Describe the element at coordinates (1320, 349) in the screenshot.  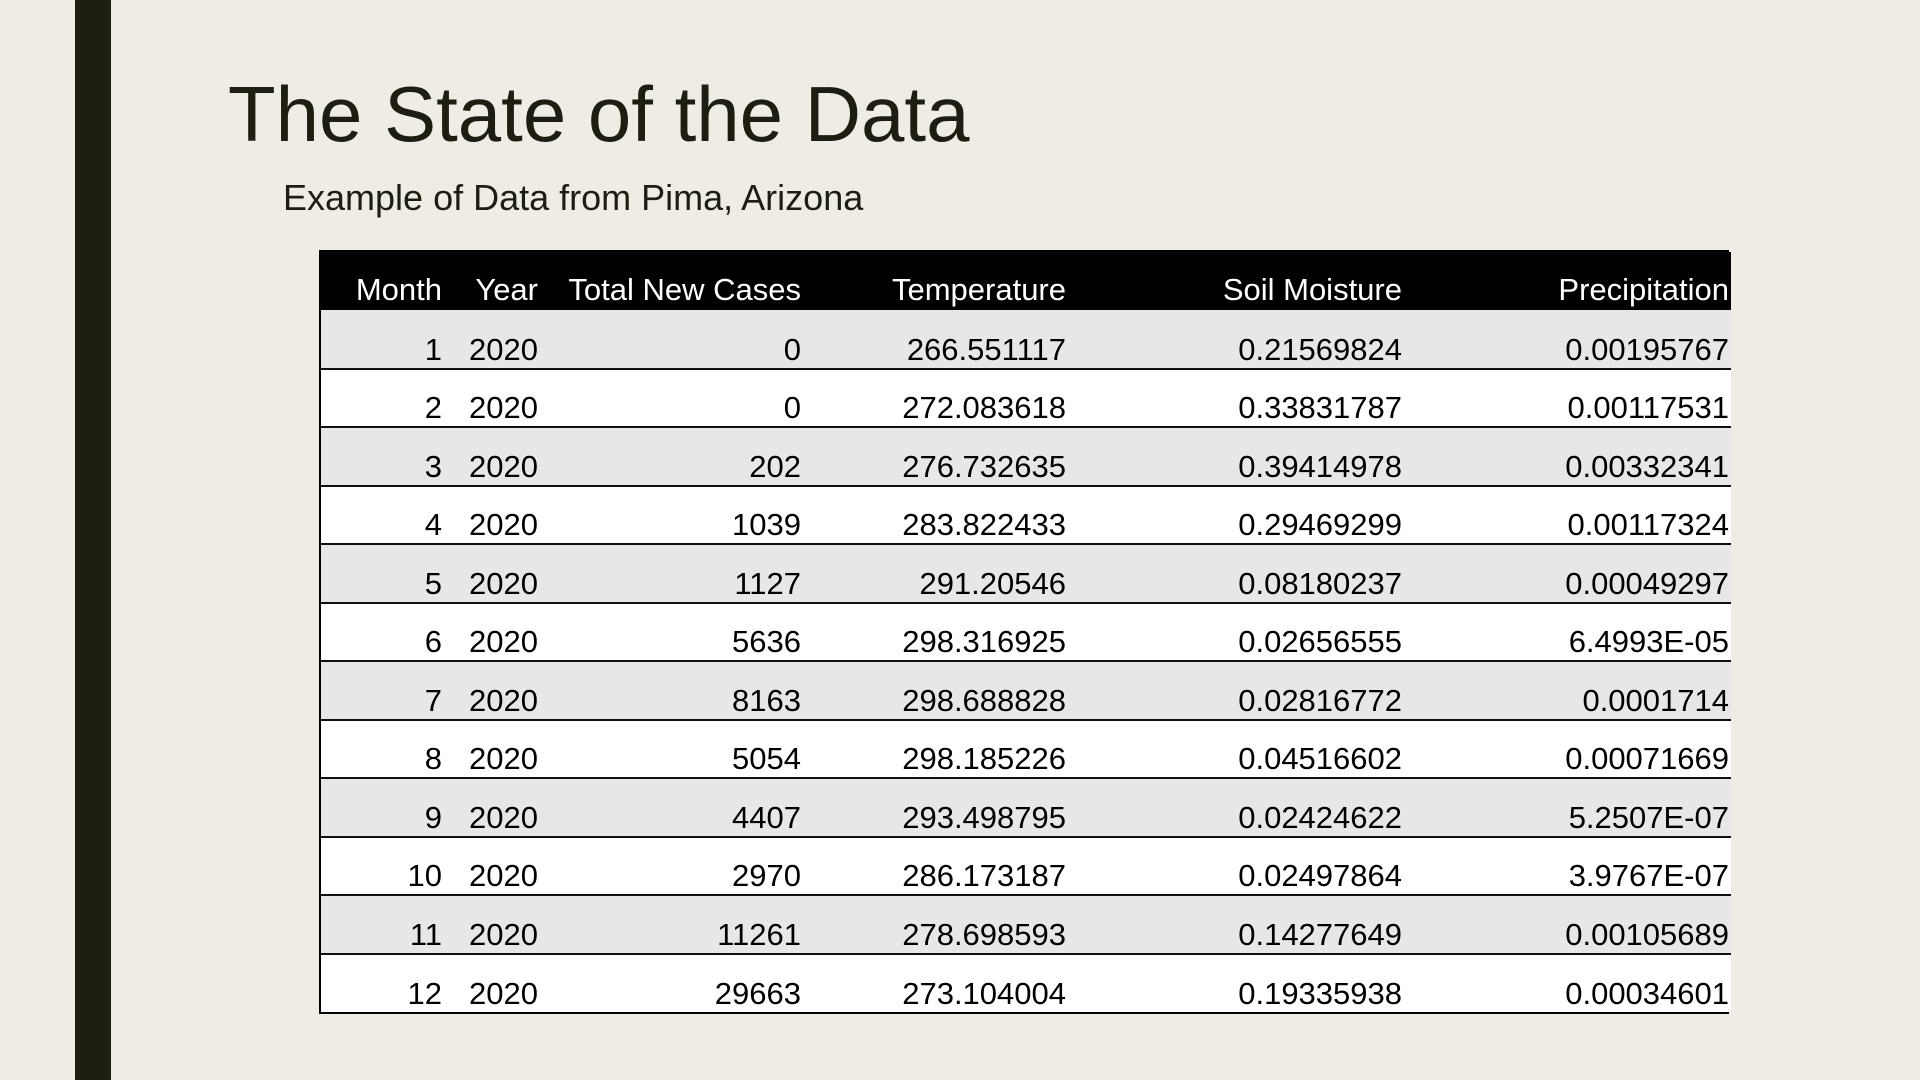
I see `cell-soil-moisture: 0.21569824` at that location.